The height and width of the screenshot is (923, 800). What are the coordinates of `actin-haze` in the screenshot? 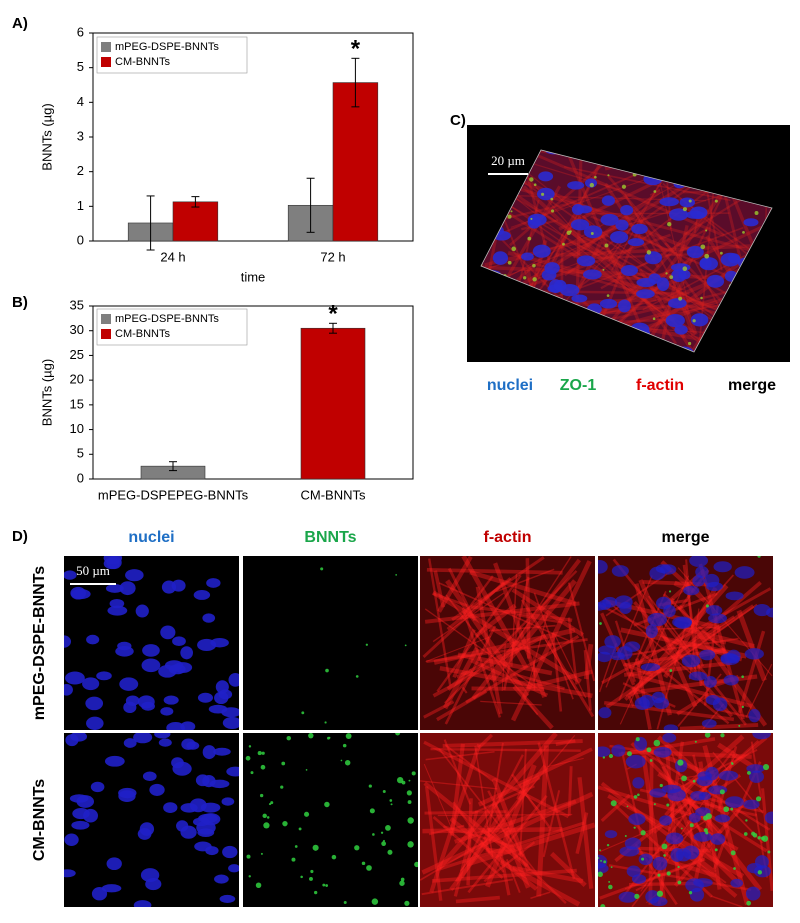 It's located at (507, 820).